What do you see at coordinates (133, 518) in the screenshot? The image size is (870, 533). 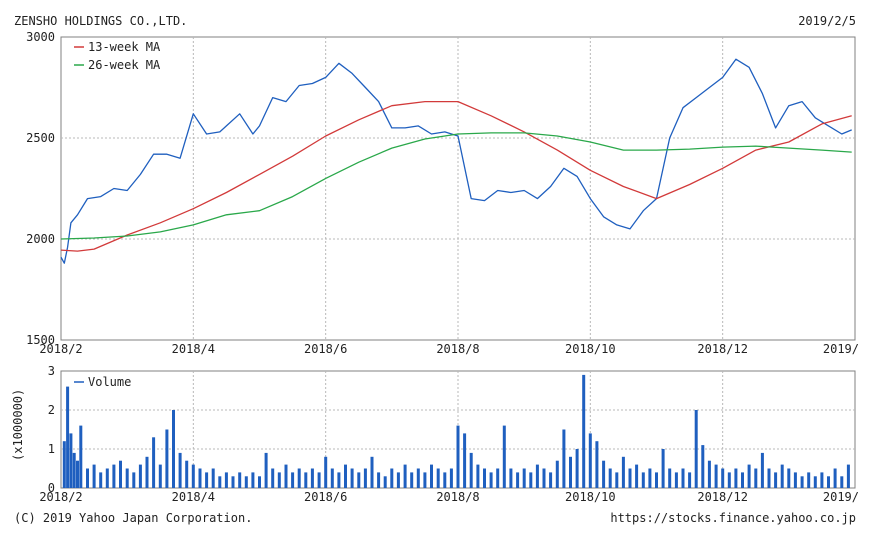 I see `copyright-text: (C) 2019 Yahoo Japan Corporation.` at bounding box center [133, 518].